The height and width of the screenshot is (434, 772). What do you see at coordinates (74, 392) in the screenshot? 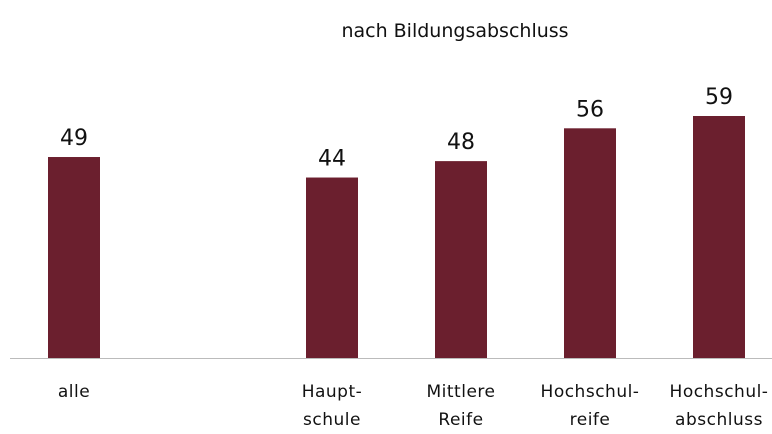
I see `x-tick-label: alle` at bounding box center [74, 392].